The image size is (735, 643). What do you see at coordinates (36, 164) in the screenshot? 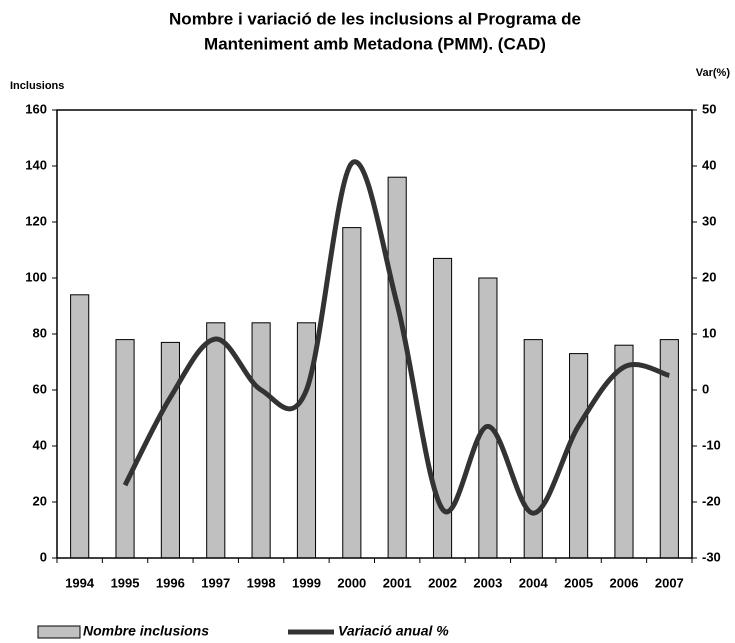
I see `y-tick-label: 140` at bounding box center [36, 164].